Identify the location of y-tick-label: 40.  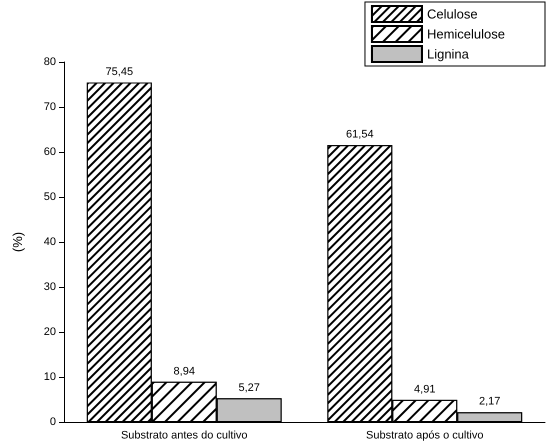
(50, 242).